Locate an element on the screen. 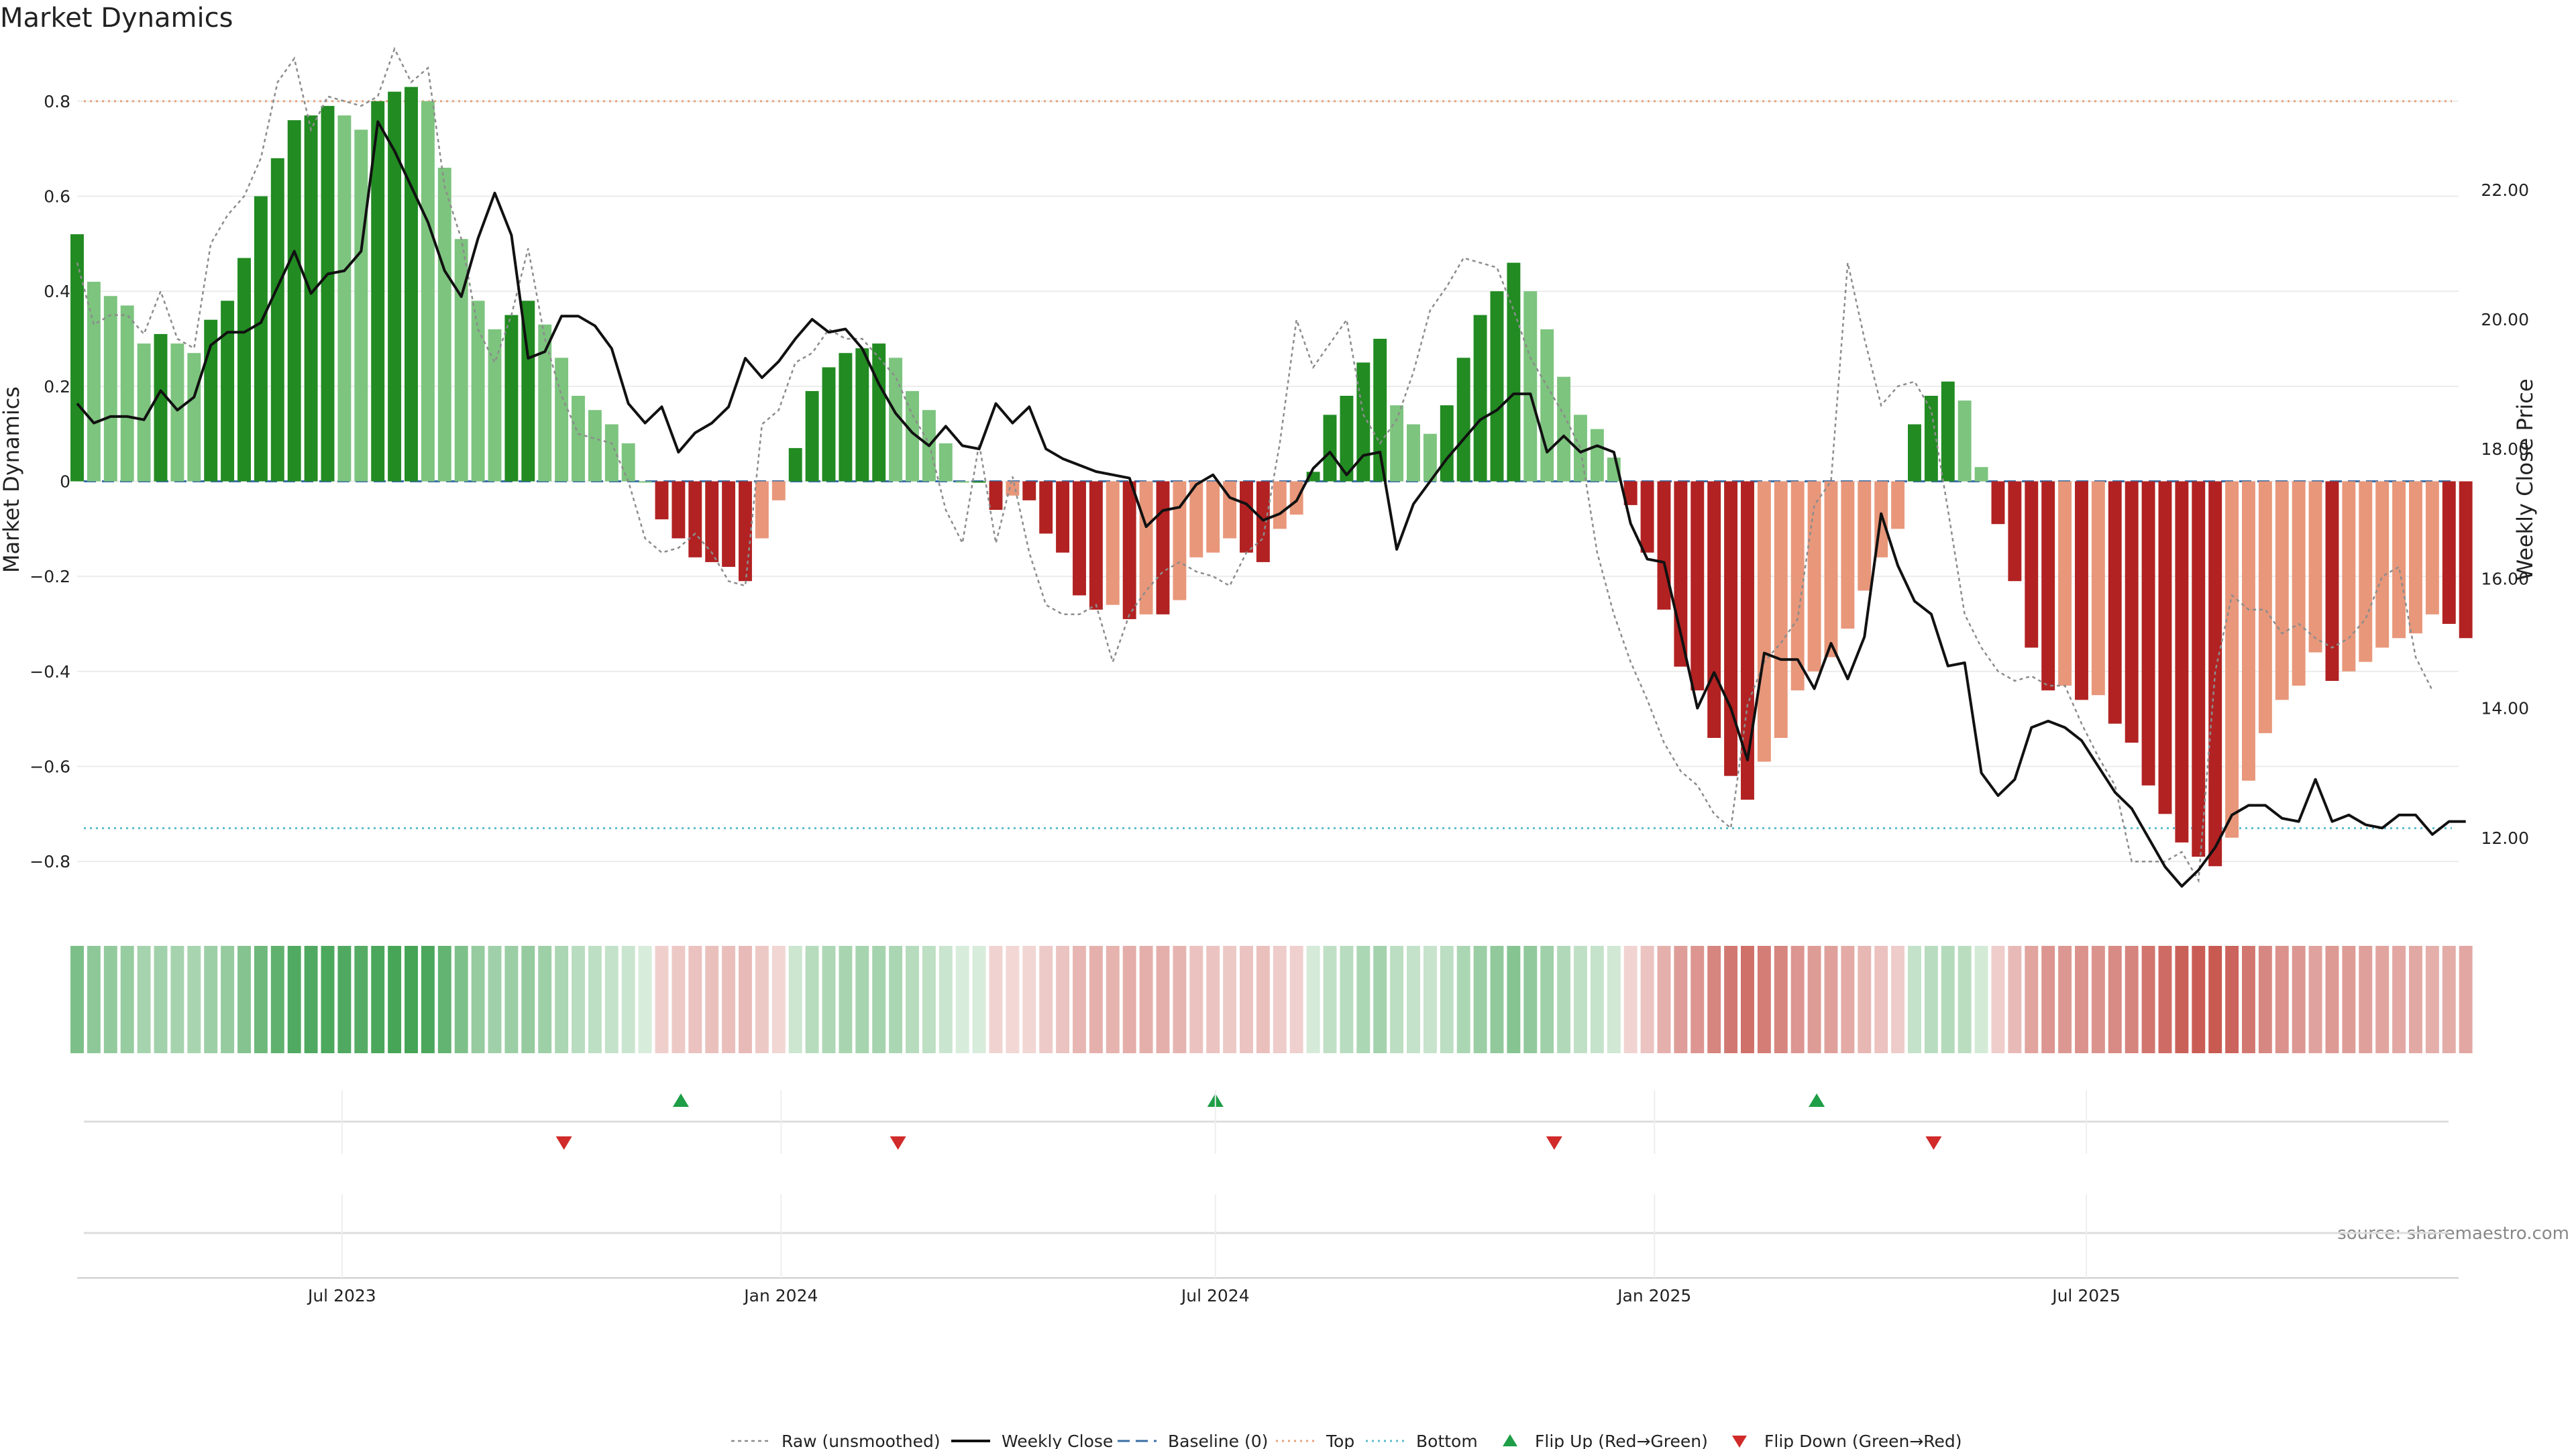 The height and width of the screenshot is (1449, 2576). left-tick-label: 0.4 is located at coordinates (57, 291).